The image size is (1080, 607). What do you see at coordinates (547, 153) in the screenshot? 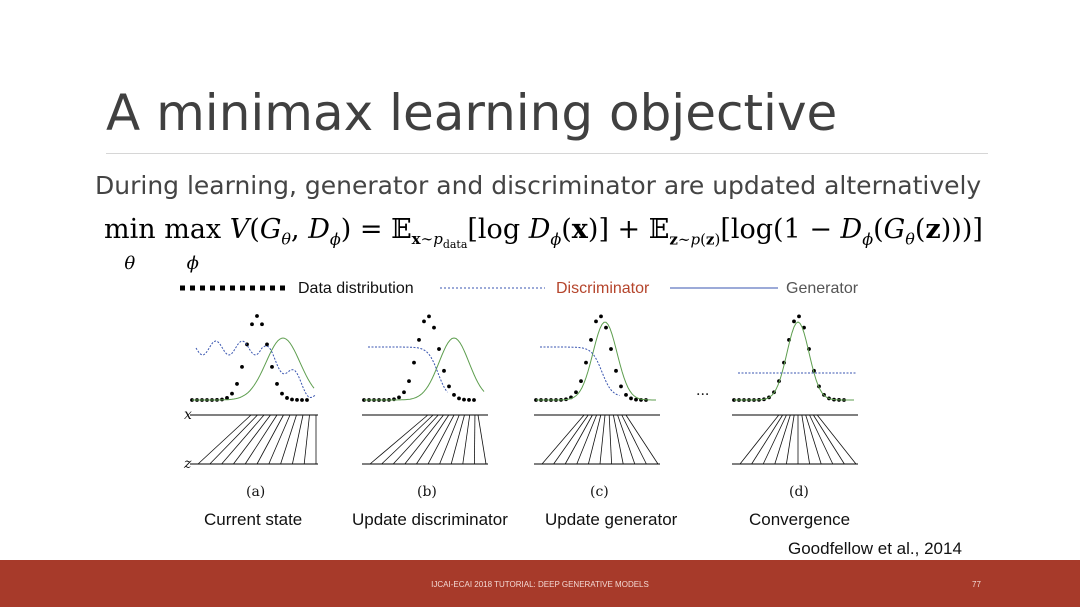
I see `title-divider` at bounding box center [547, 153].